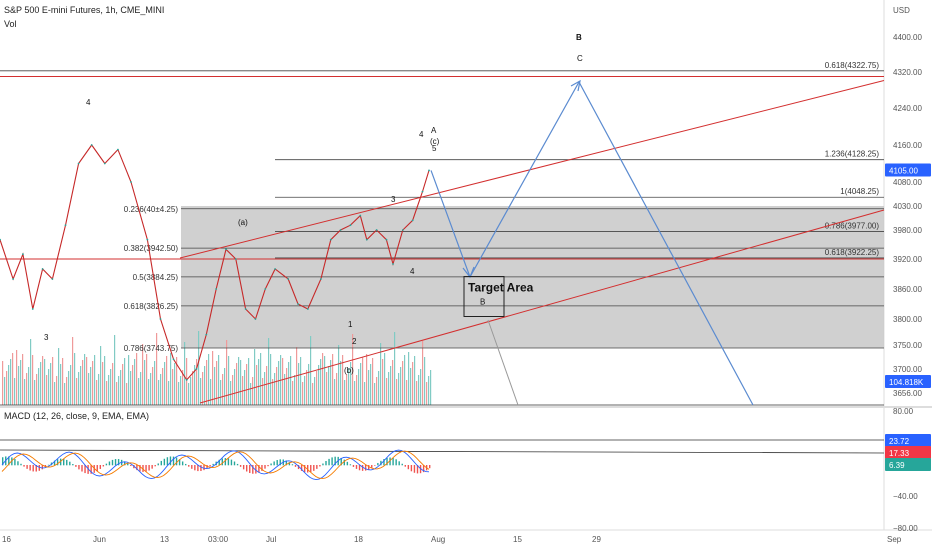  What do you see at coordinates (84, 10) in the screenshot?
I see `chart-title: S&P 500 E-mini Futures, 1h, CME_MINI` at bounding box center [84, 10].